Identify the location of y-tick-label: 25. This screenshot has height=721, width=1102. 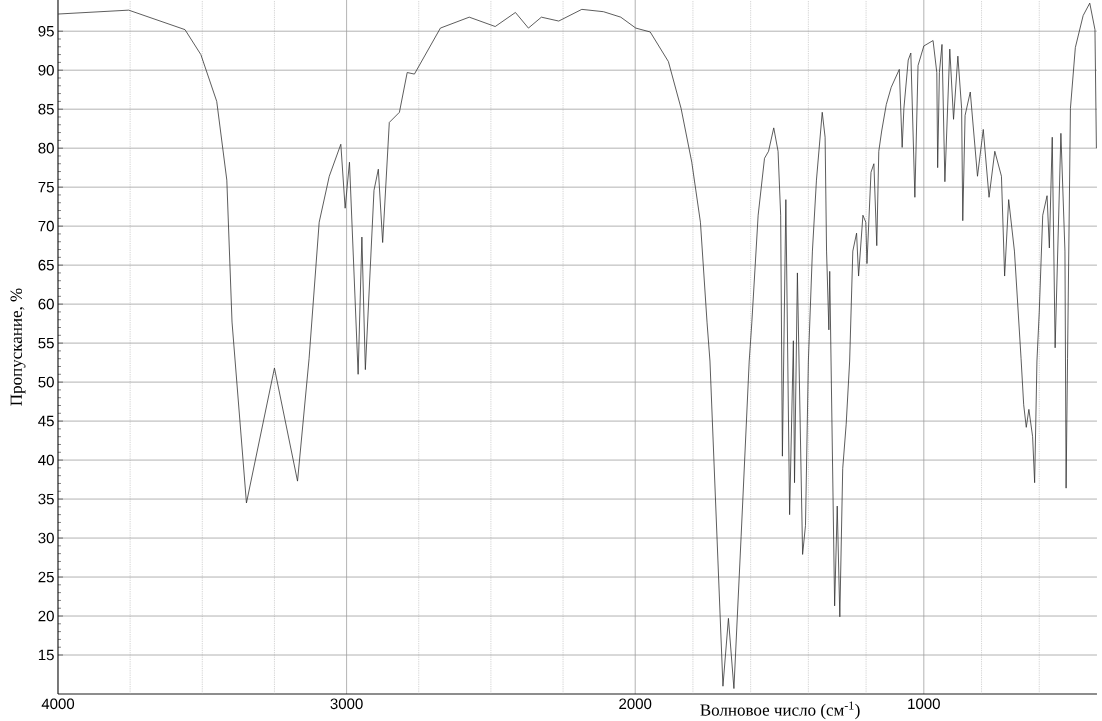
(46, 577).